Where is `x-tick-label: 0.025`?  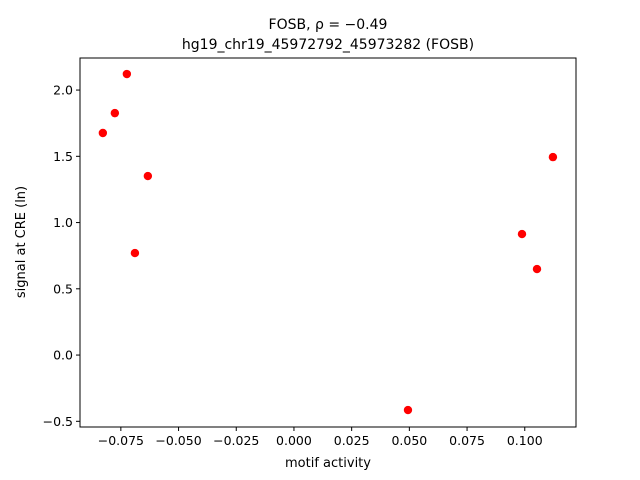
x-tick-label: 0.025 is located at coordinates (352, 440).